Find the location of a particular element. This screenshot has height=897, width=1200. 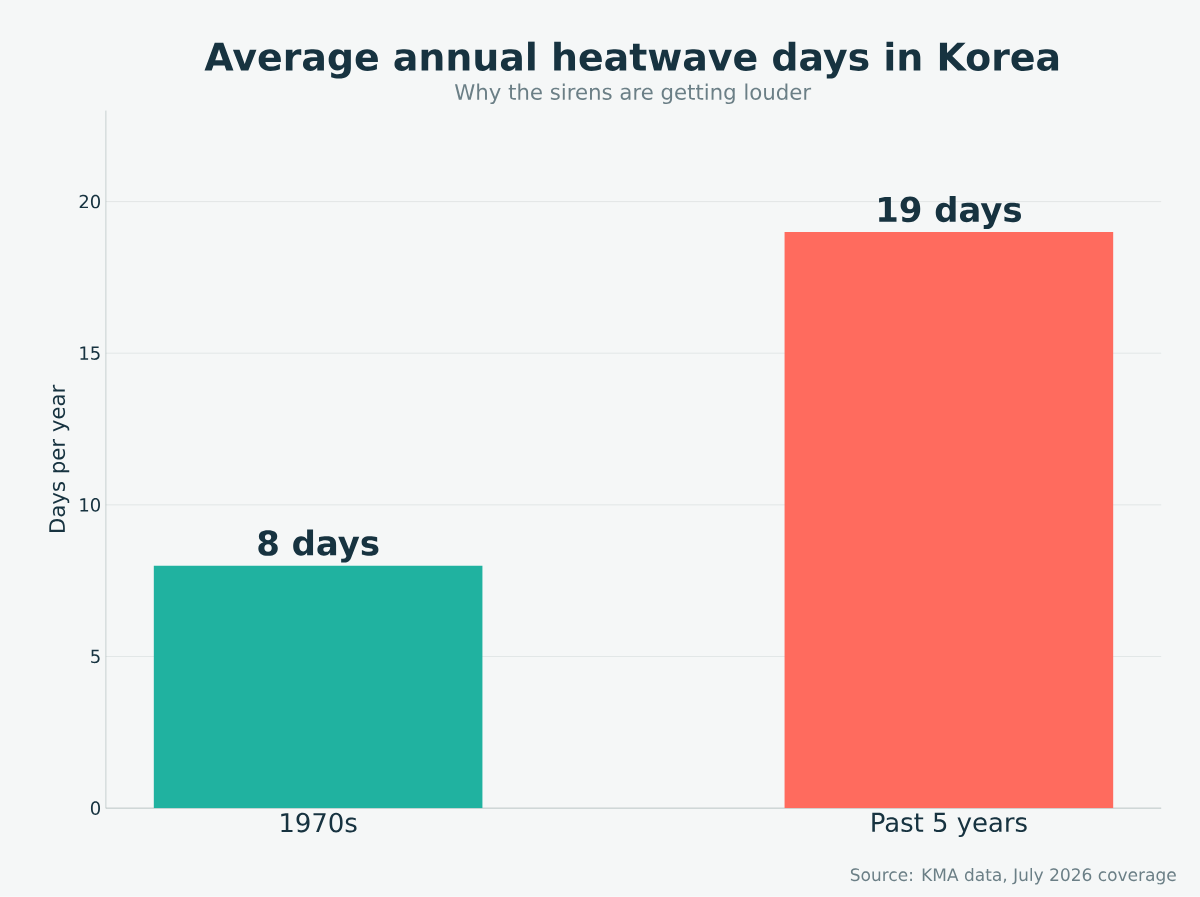

y-tick-label: 5 is located at coordinates (95, 656).